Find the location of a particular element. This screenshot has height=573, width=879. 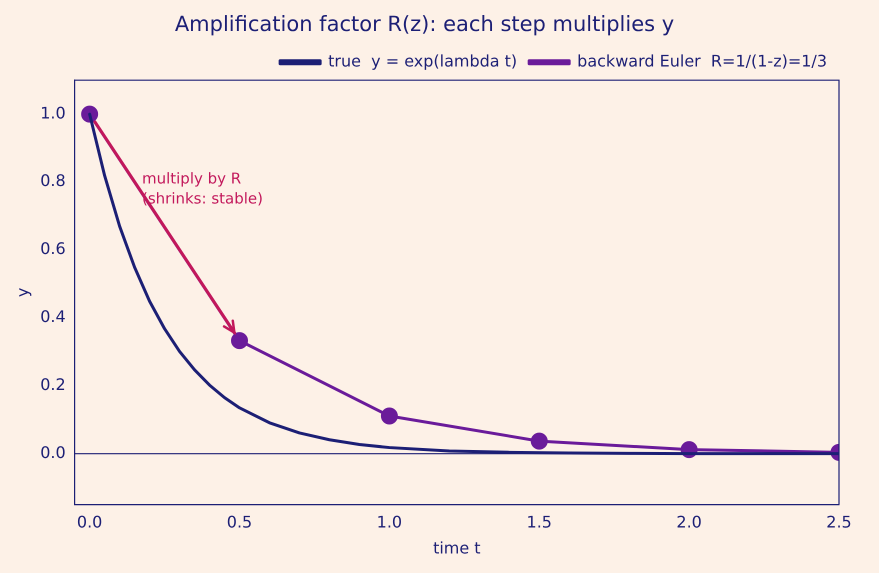

y-tick-label: 0.2 is located at coordinates (53, 384).